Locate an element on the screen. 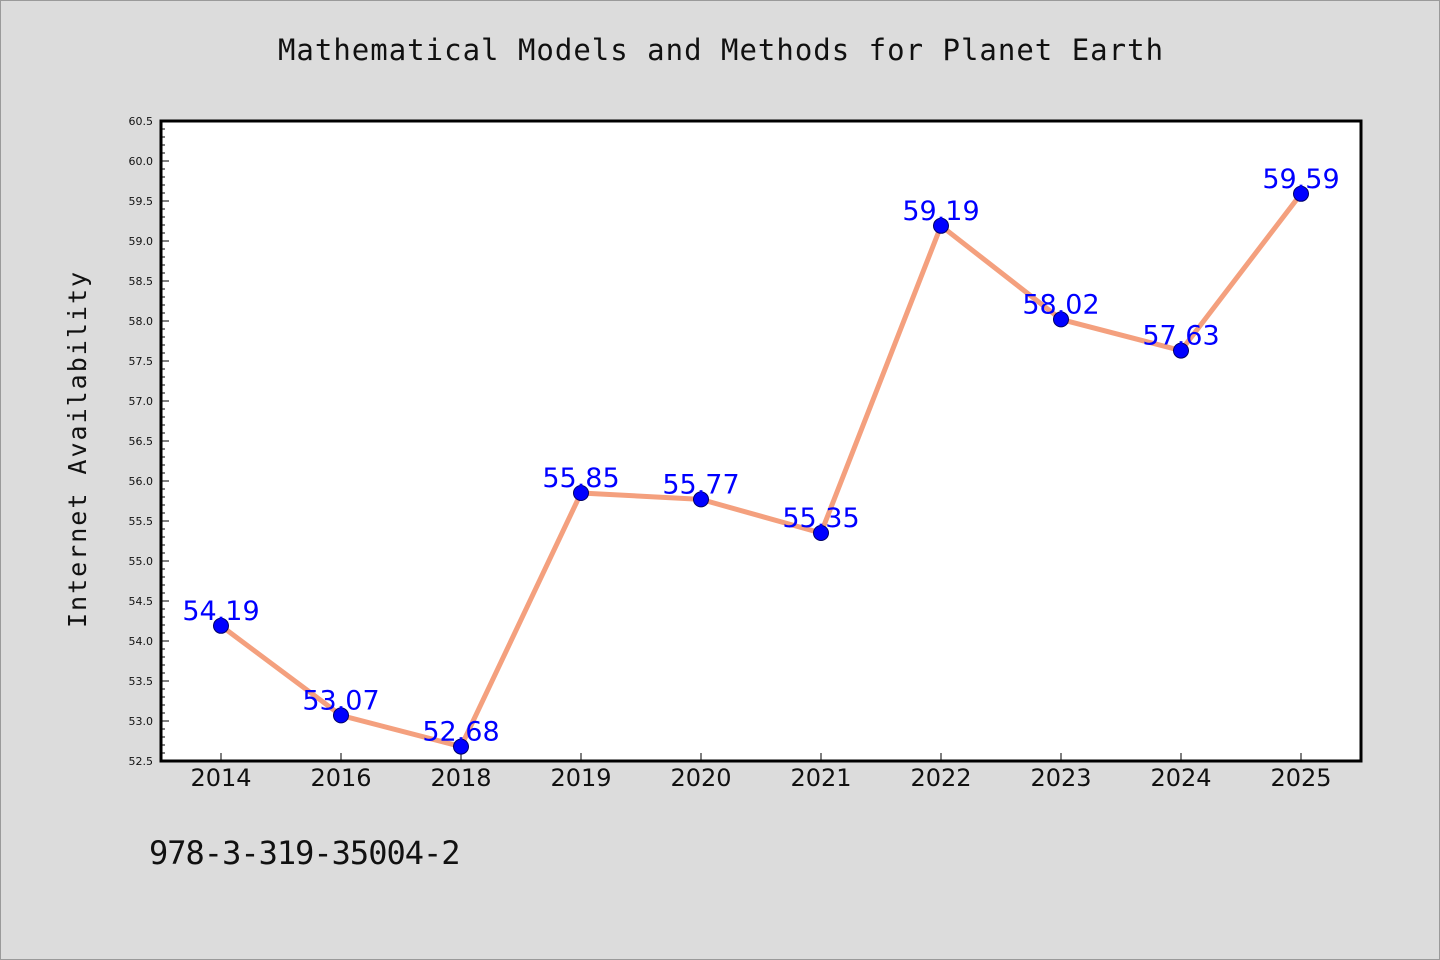 This screenshot has width=1440, height=960. y-tick-label: 57.0 is located at coordinates (141, 401).